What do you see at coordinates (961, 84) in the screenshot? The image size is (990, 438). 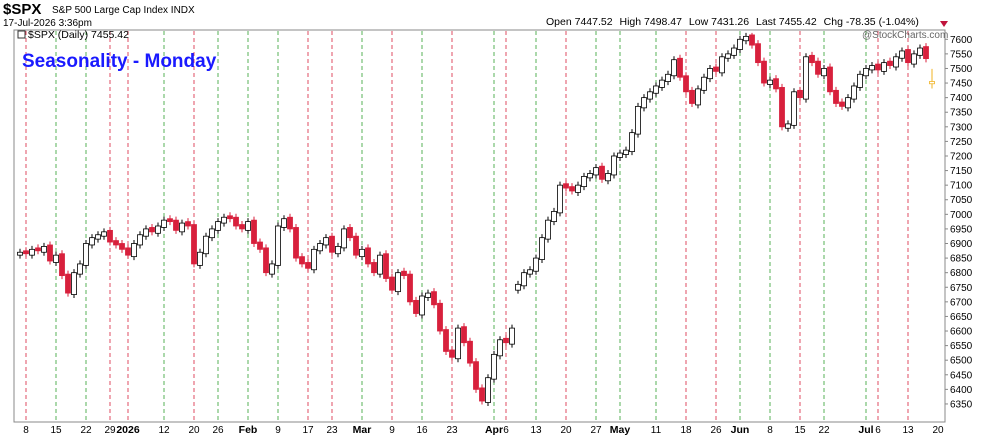 I see `y-tick-label: 7450` at bounding box center [961, 84].